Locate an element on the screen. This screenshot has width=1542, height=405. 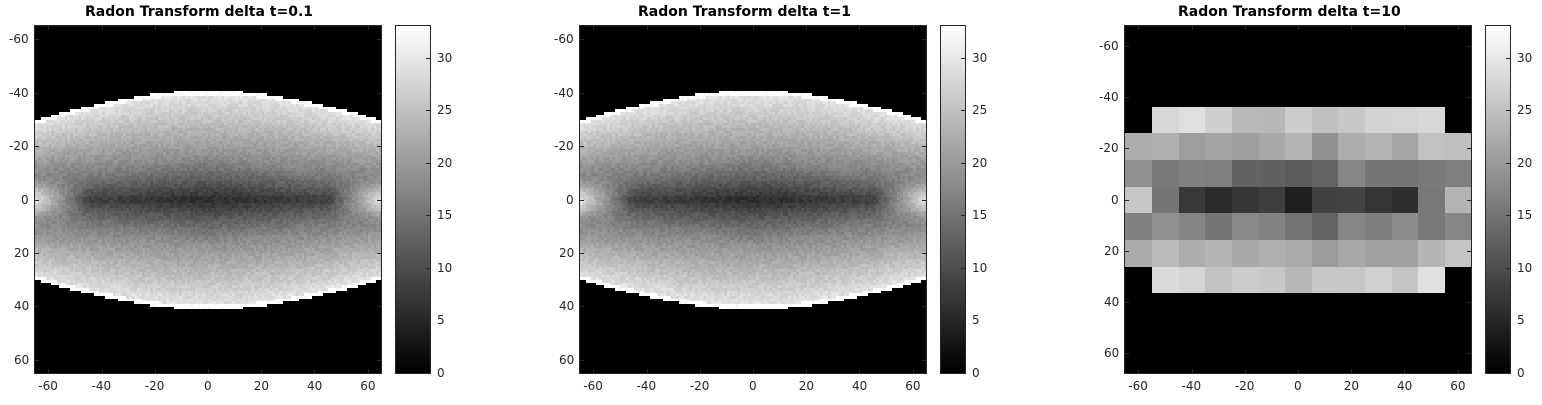
x-tick-label: 60 is located at coordinates (1458, 386).